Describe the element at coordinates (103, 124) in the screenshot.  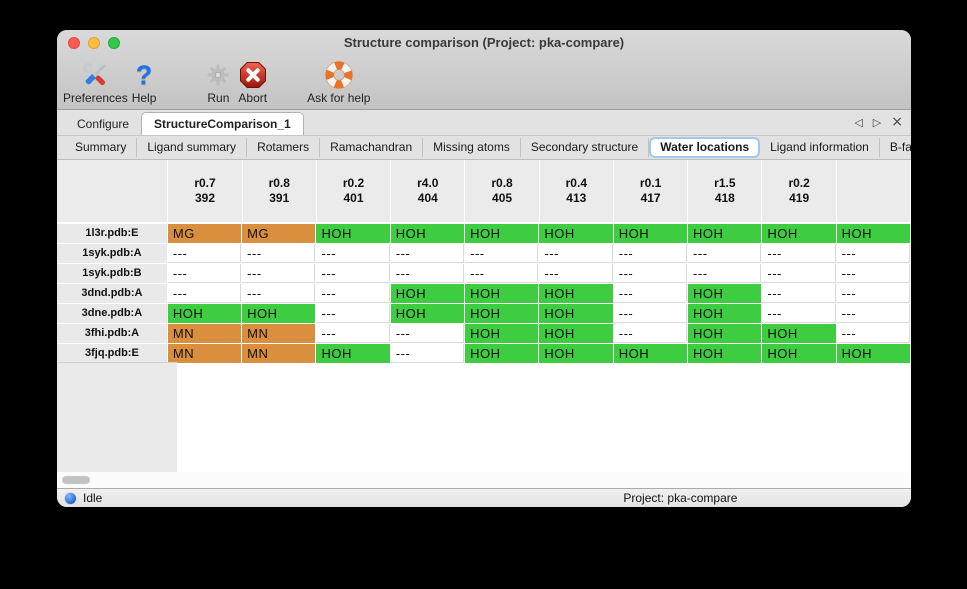
I see `tab-configure: Configure` at that location.